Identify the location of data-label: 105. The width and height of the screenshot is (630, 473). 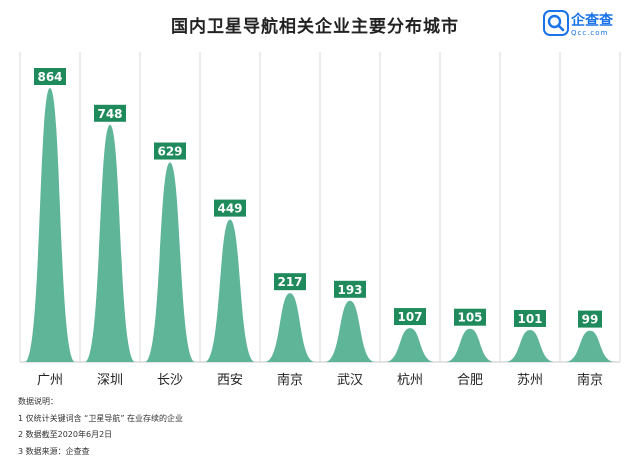
(469, 318).